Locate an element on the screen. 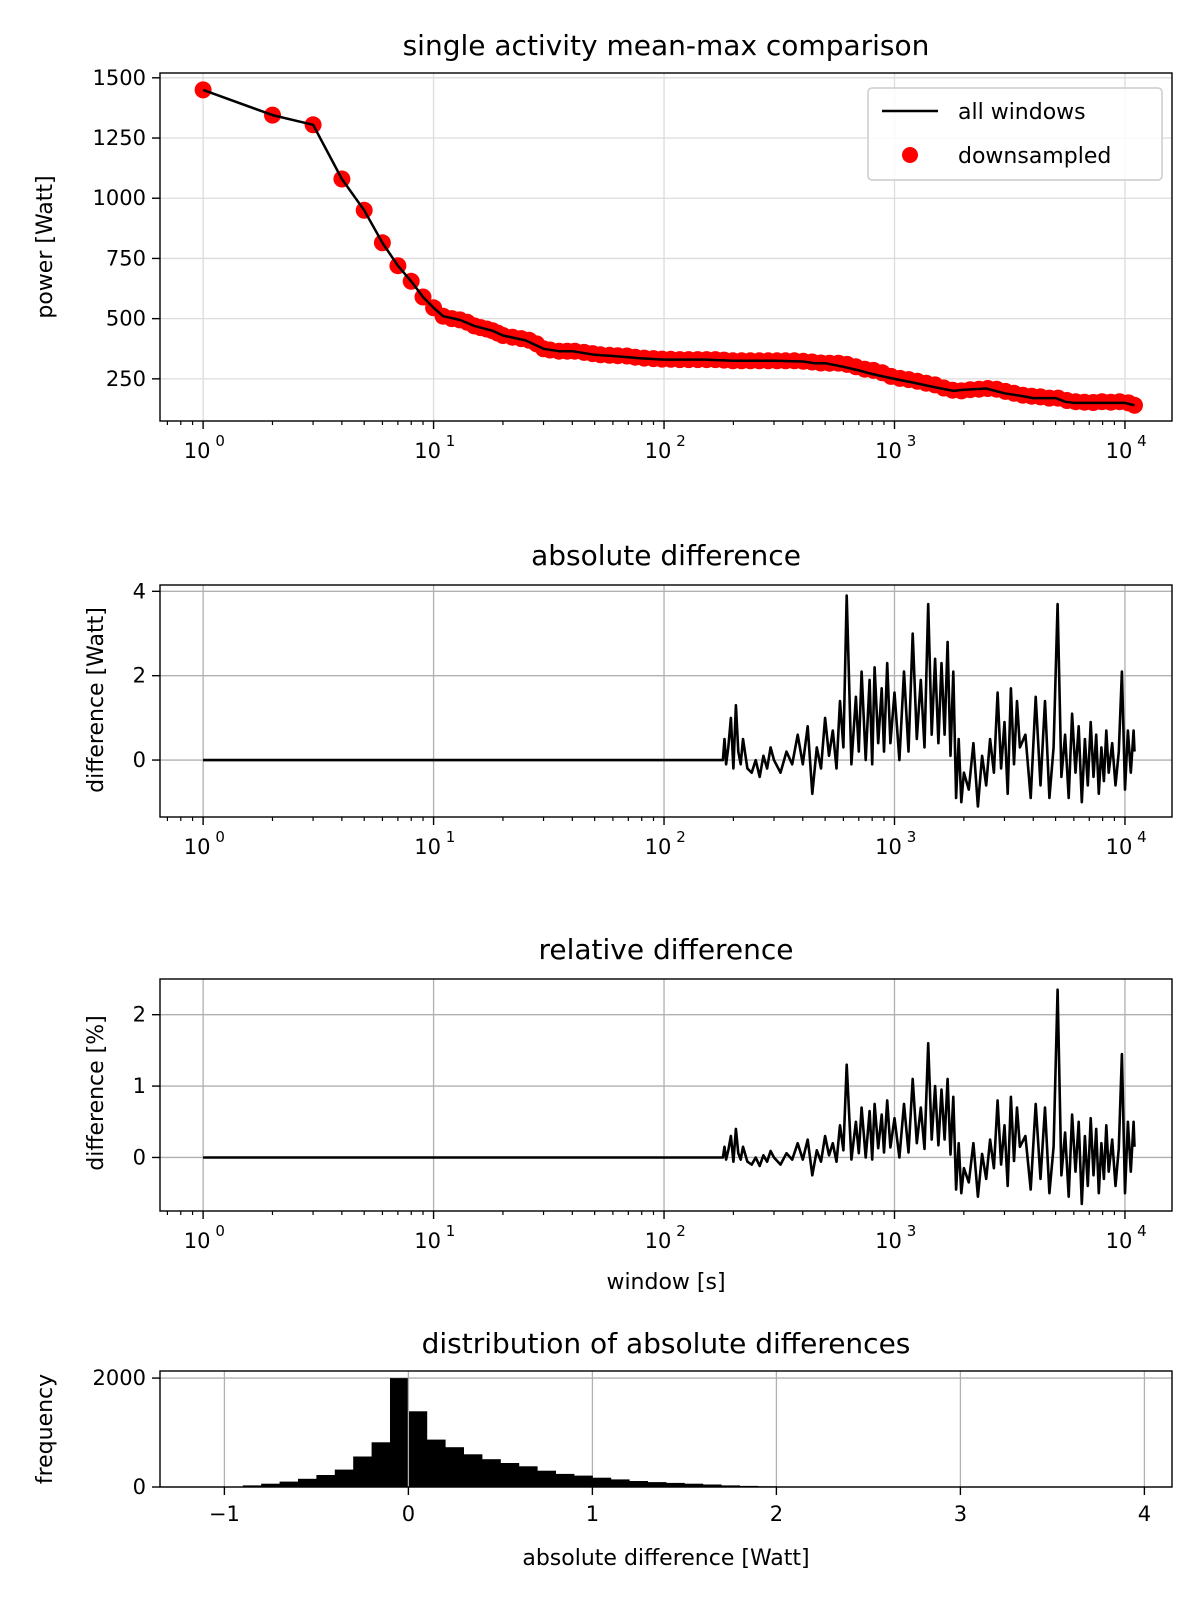 This screenshot has width=1200, height=1600. x-tick-label: 1 is located at coordinates (592, 1514).